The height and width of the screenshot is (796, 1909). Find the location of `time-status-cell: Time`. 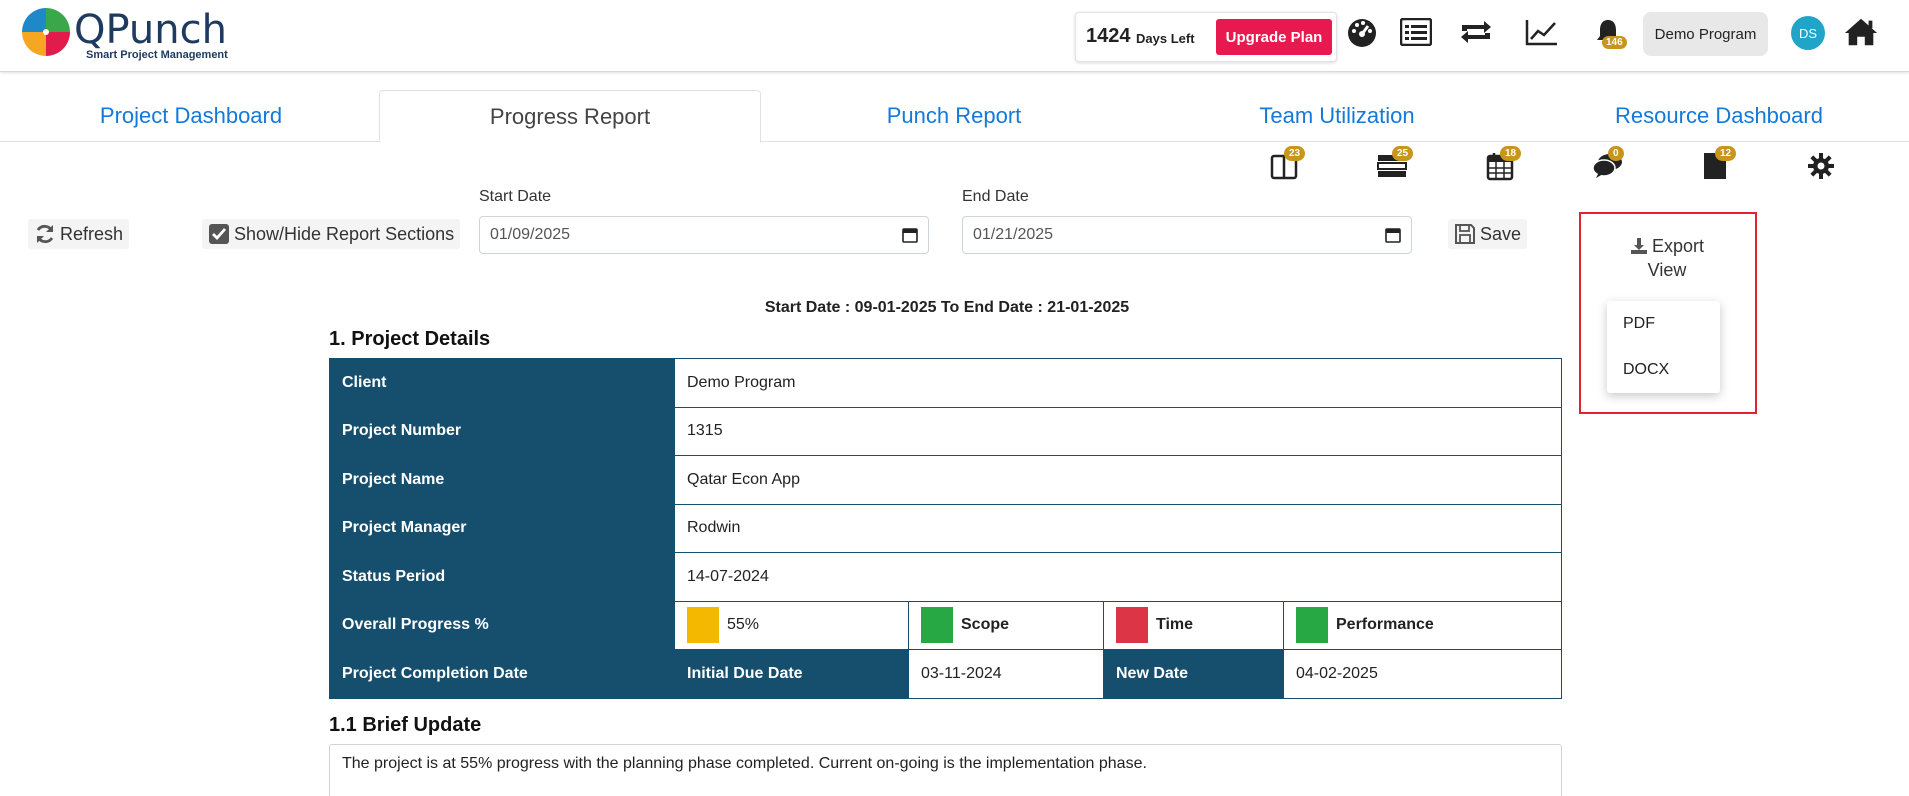

time-status-cell: Time is located at coordinates (1193, 625).